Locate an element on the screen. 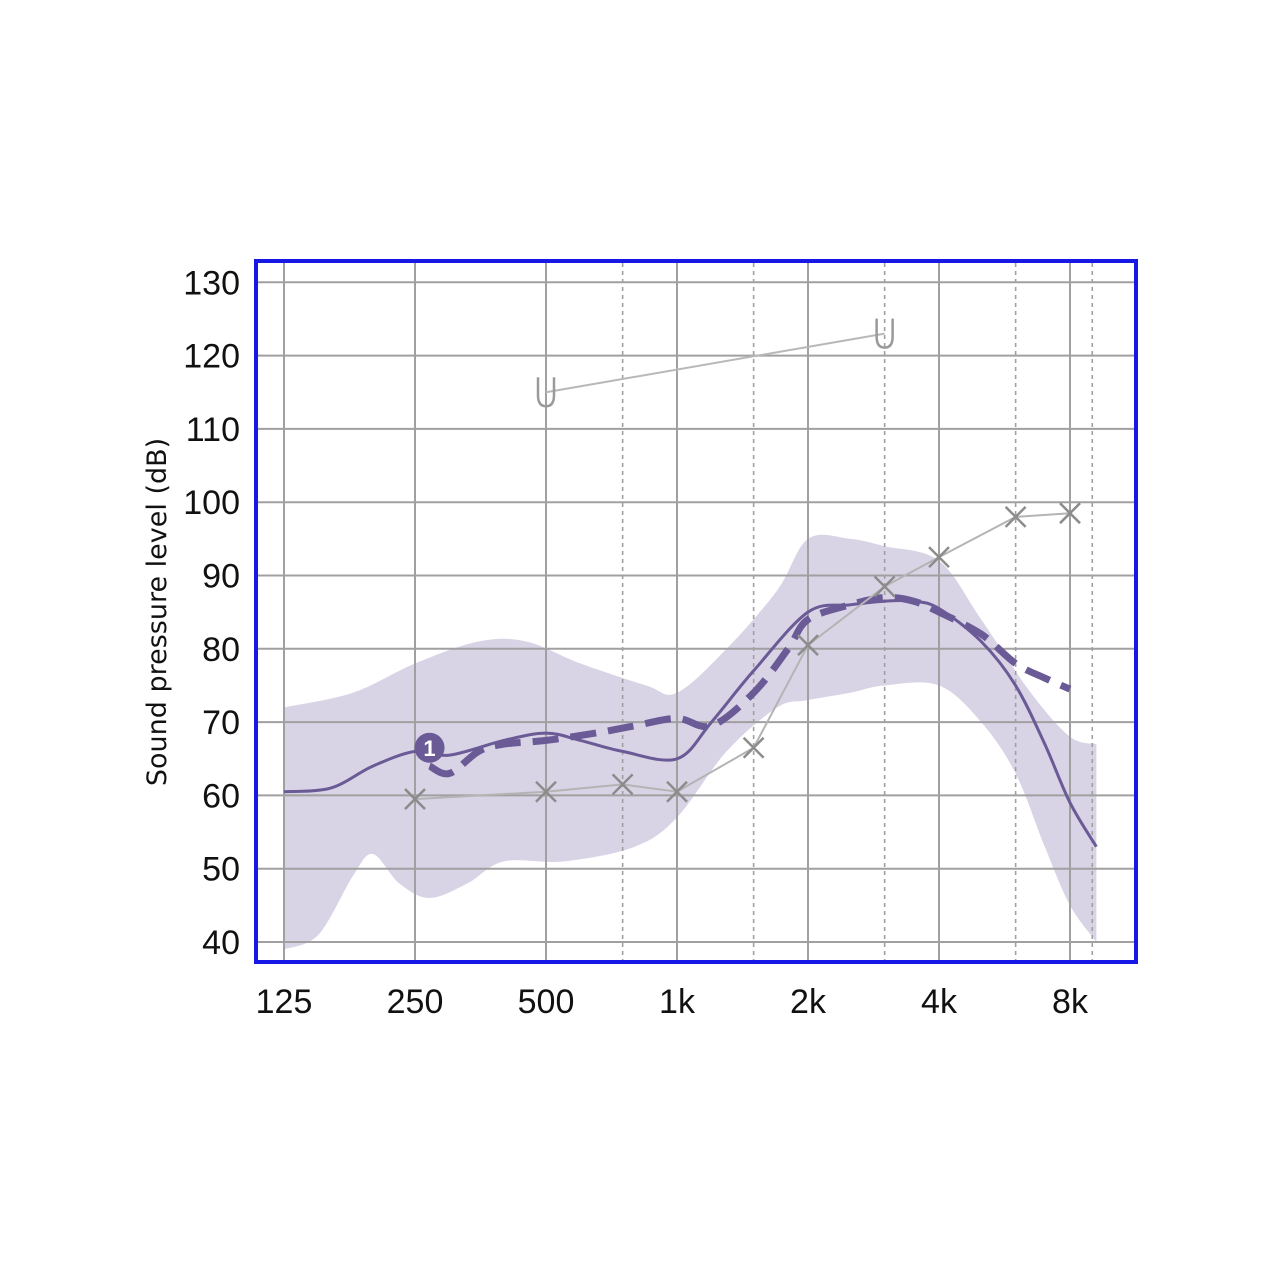 This screenshot has width=1280, height=1280. threshold-line is located at coordinates (742, 656).